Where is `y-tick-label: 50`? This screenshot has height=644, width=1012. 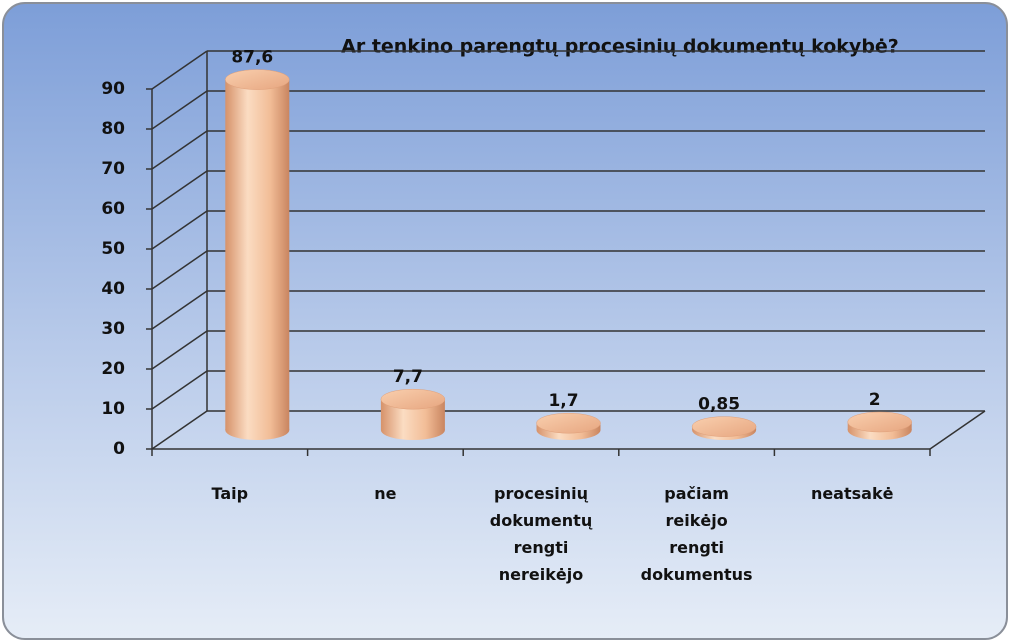
y-tick-label: 50 is located at coordinates (113, 249).